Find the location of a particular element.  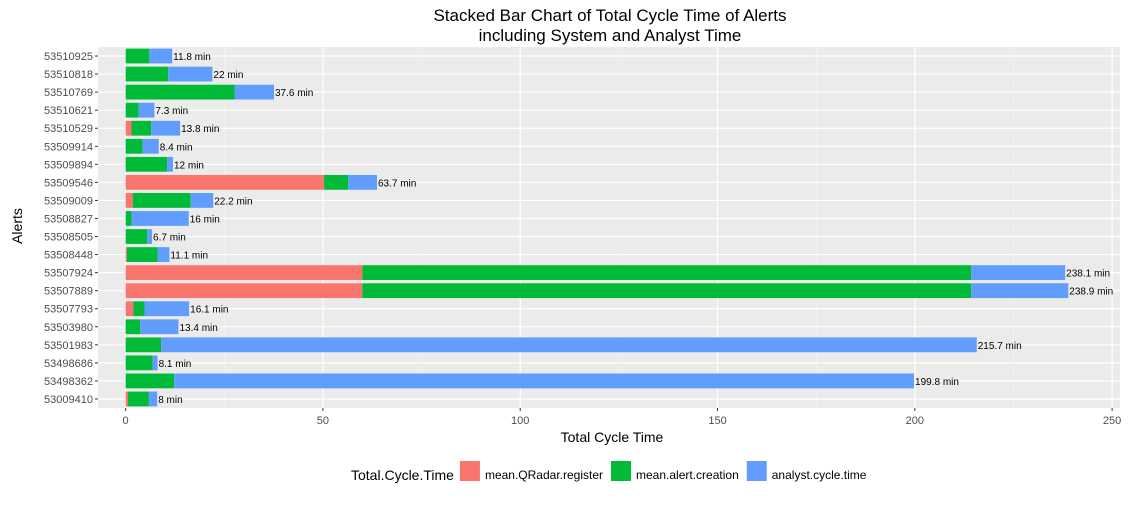

data-label: 8.1 min is located at coordinates (175, 364).